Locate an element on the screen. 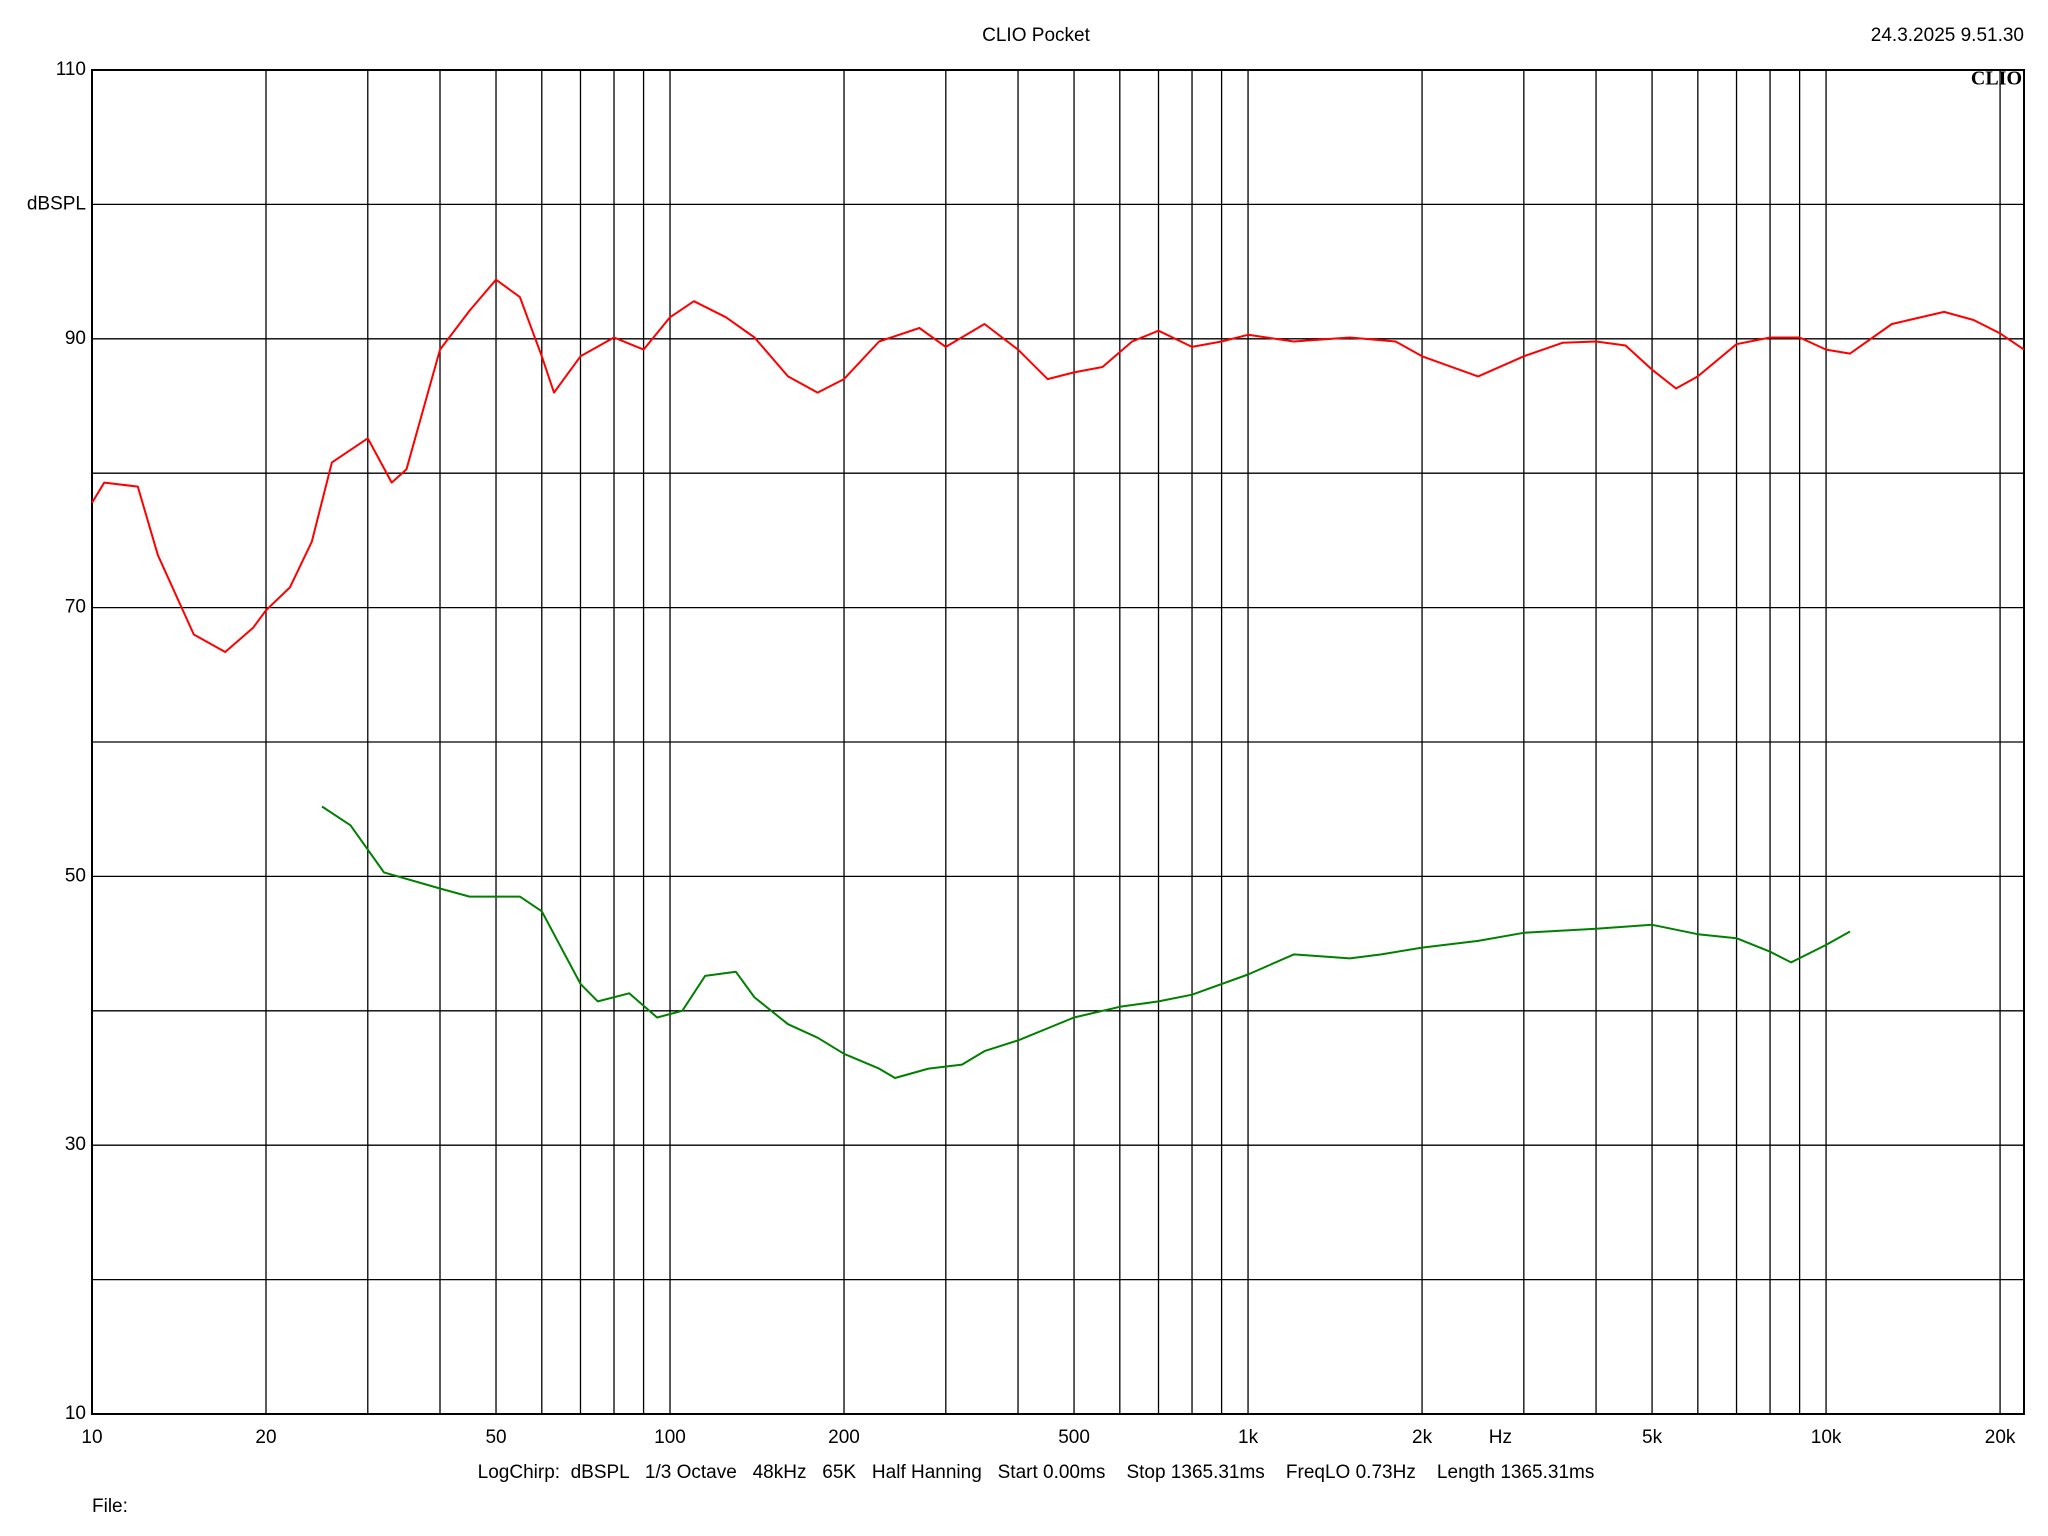  x-tick-label: 10k is located at coordinates (1826, 1437).